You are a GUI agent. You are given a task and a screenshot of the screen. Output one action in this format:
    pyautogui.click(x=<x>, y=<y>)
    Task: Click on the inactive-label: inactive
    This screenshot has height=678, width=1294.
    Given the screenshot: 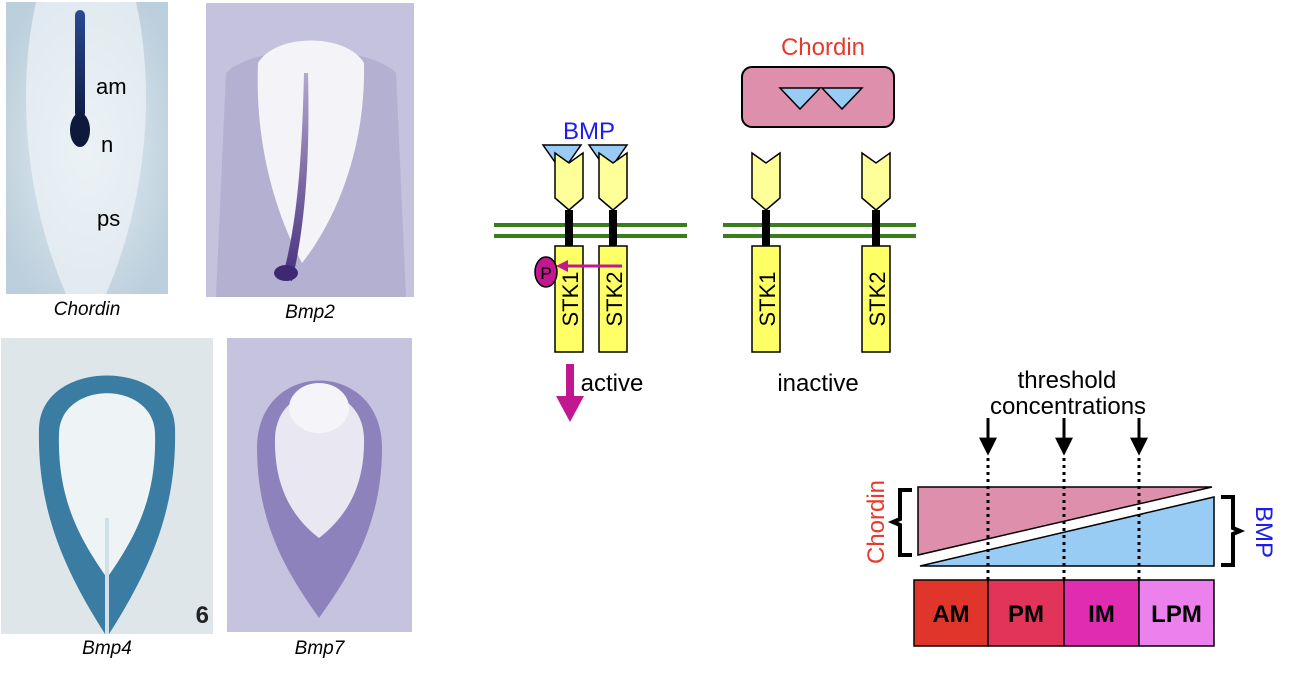 What is the action you would take?
    pyautogui.click(x=817, y=383)
    